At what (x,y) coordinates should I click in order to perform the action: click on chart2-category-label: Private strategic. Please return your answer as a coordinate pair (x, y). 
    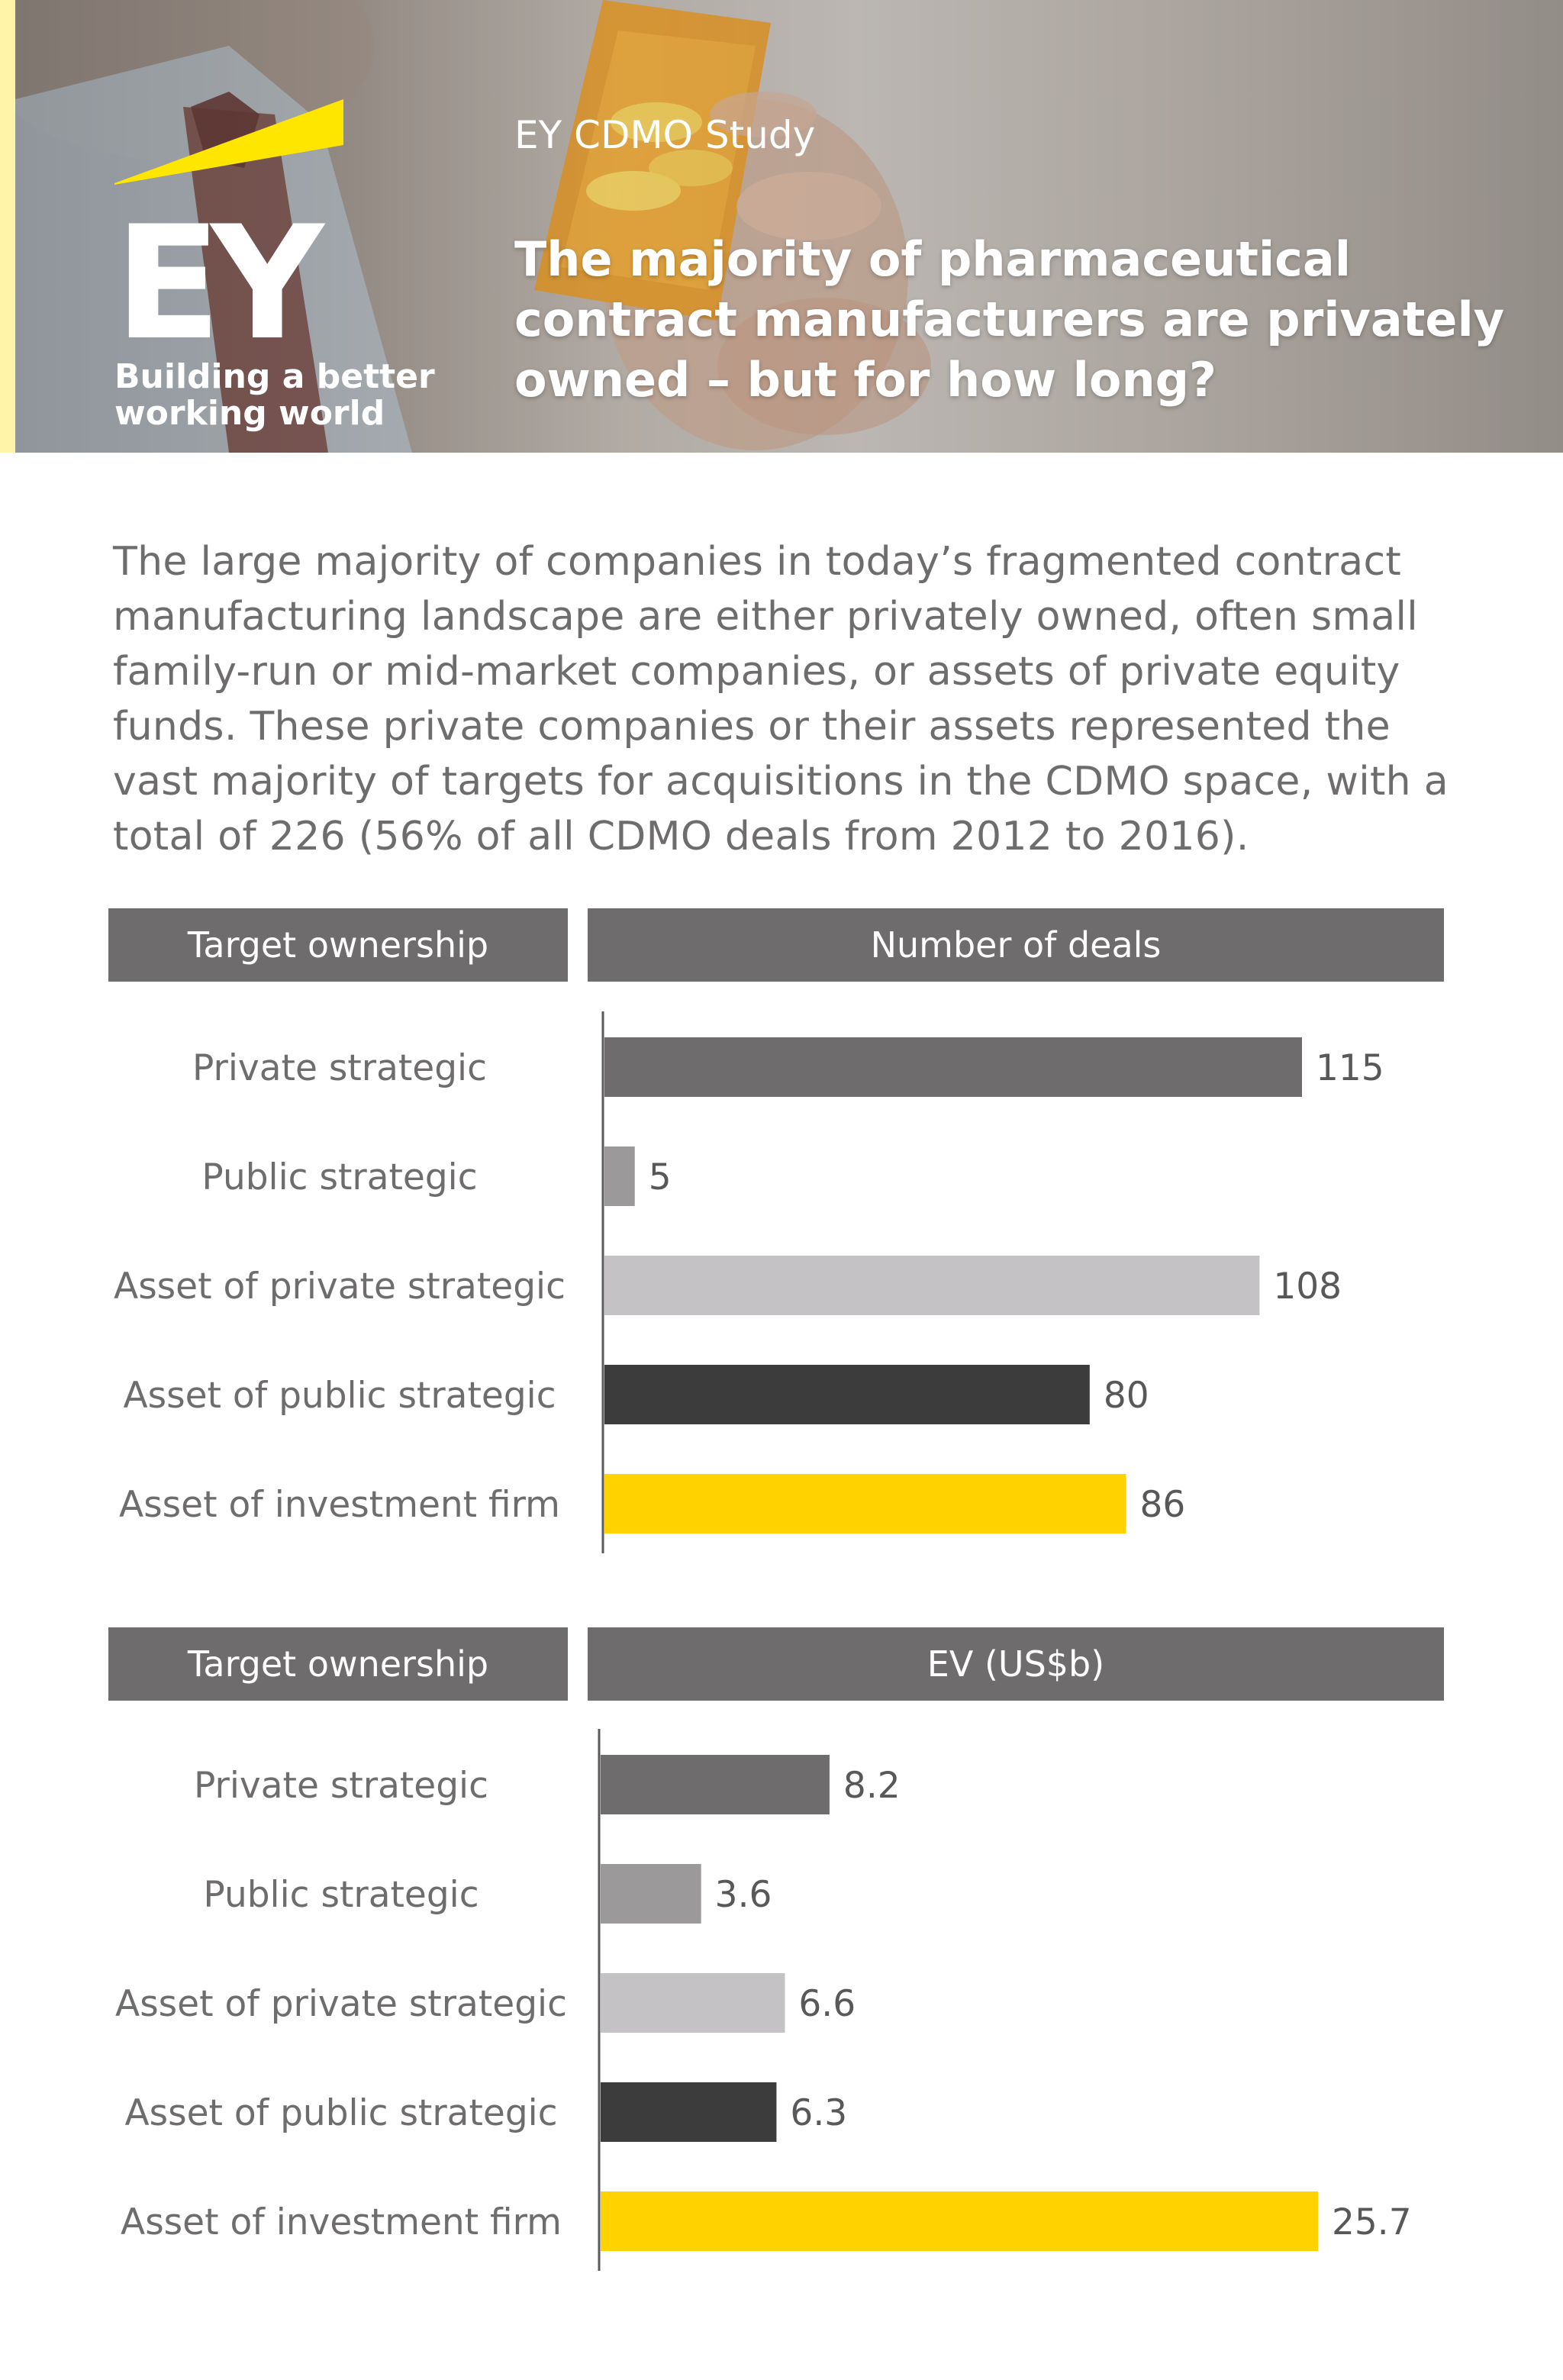
    Looking at the image, I should click on (341, 1786).